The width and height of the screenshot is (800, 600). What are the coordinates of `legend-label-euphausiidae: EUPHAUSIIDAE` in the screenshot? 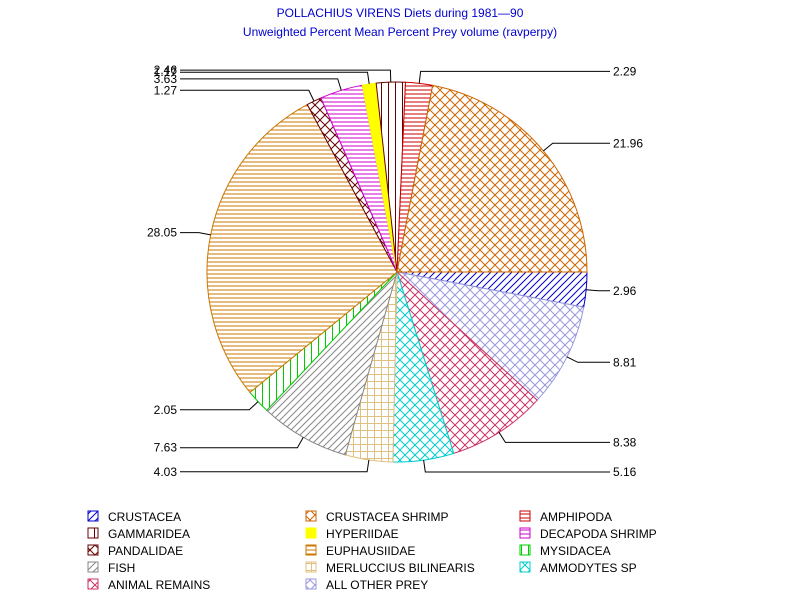 It's located at (370, 551).